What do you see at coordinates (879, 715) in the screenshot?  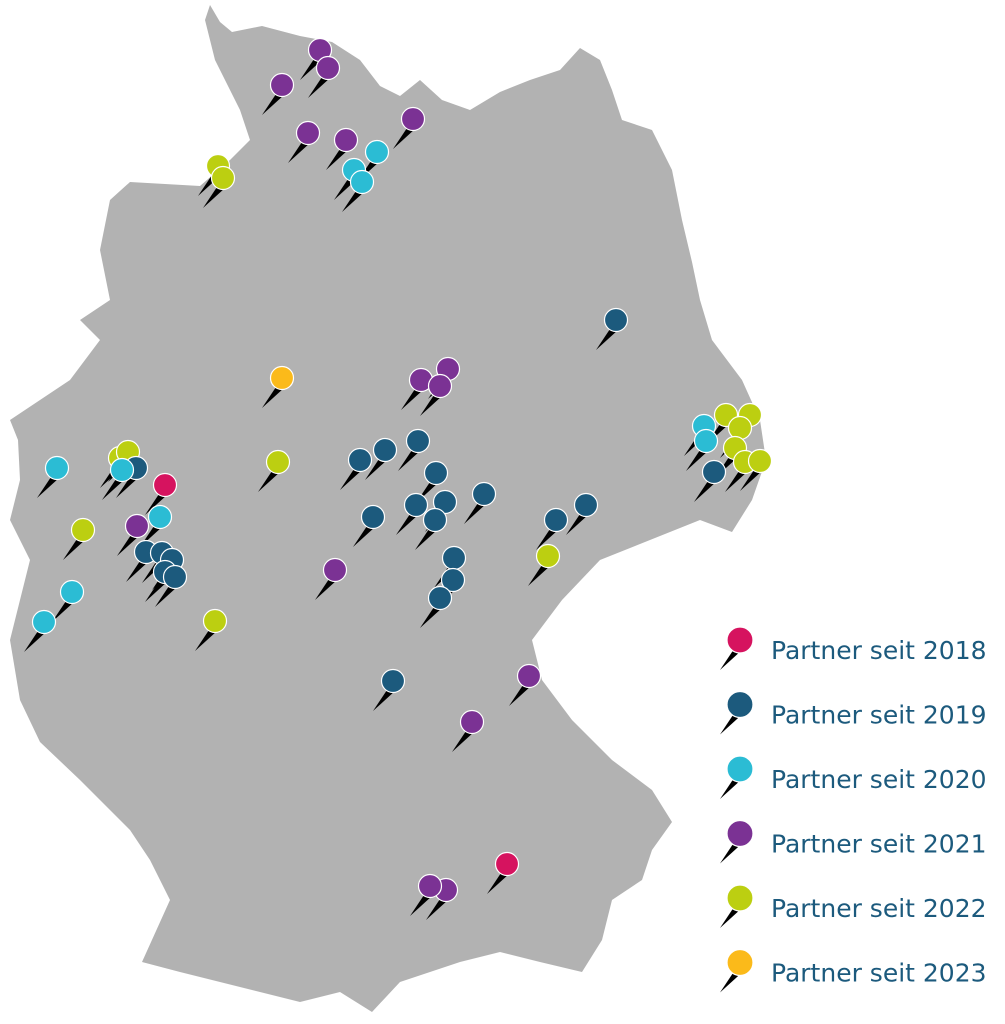 I see `legend-label: Partner seit 2019` at bounding box center [879, 715].